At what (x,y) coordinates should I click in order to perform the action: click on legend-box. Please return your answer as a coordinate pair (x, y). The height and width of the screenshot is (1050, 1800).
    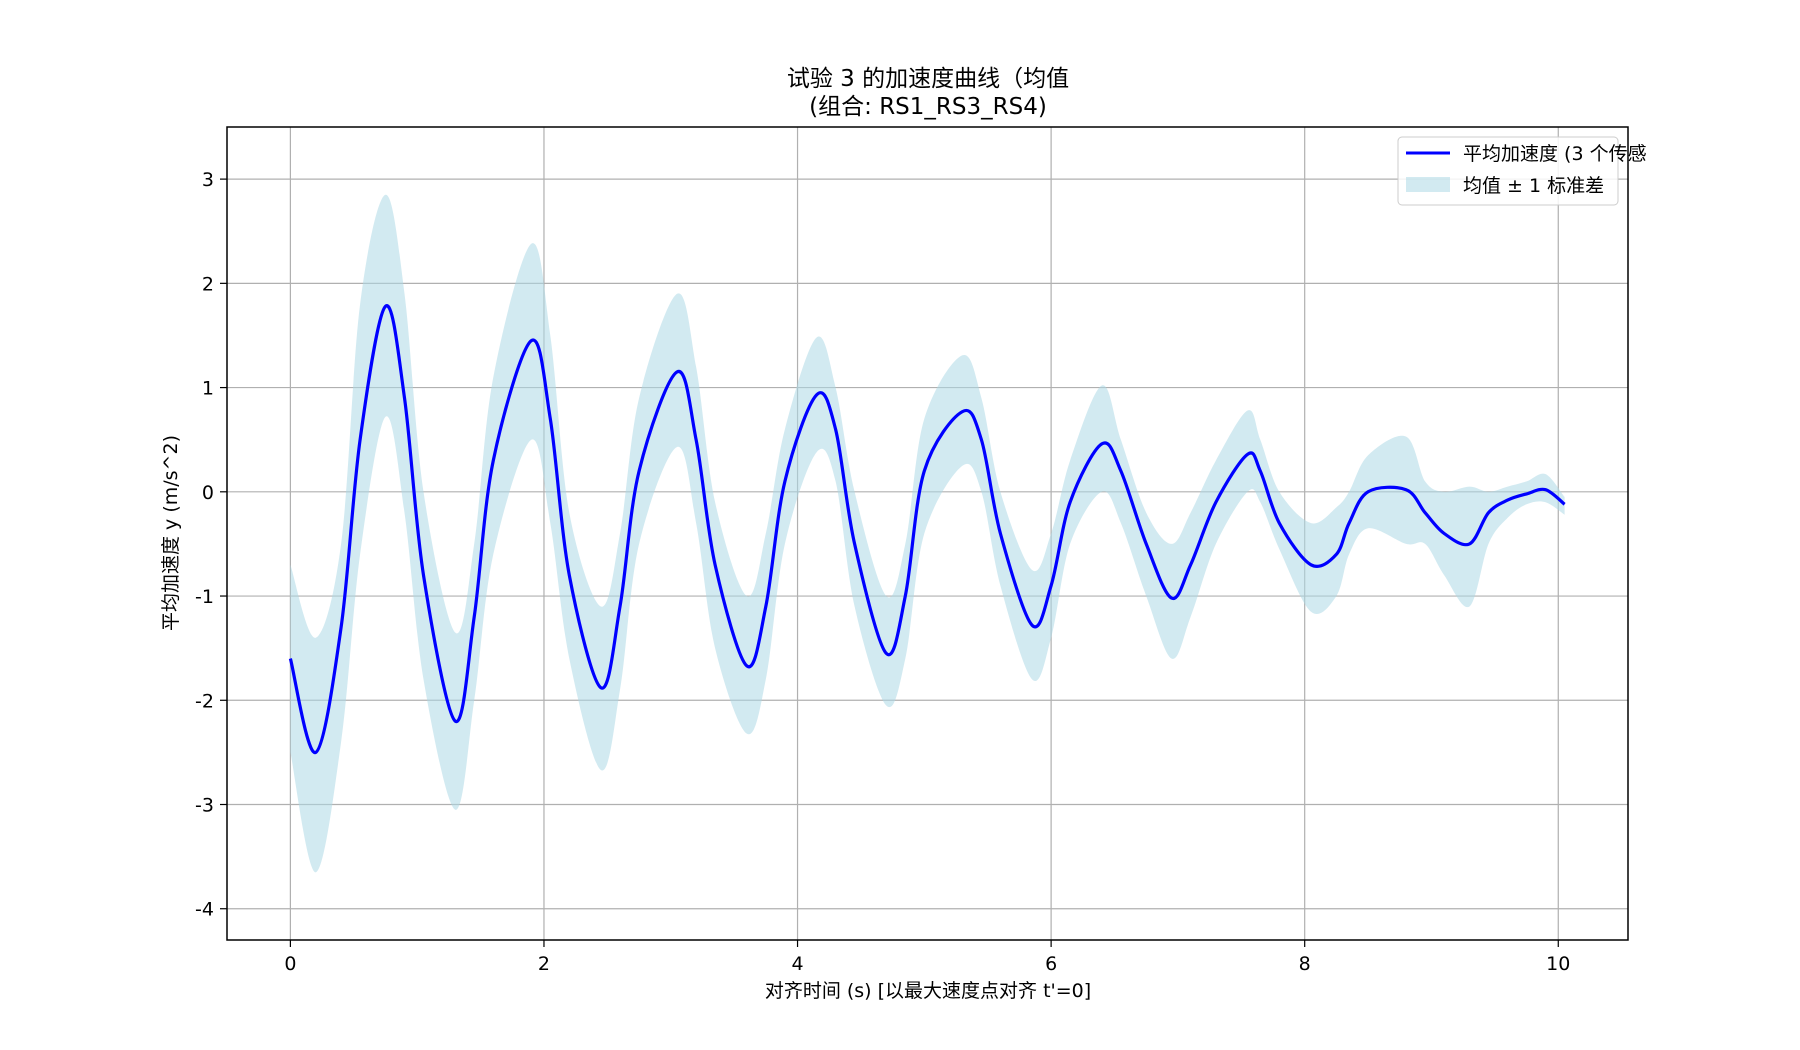
    Looking at the image, I should click on (1508, 171).